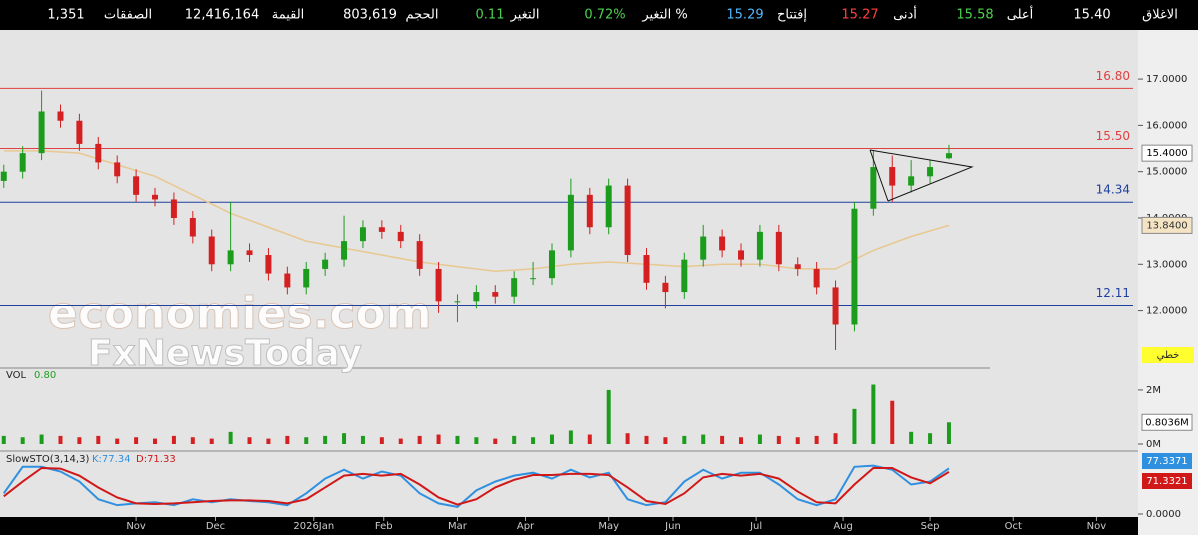 This screenshot has height=535, width=1198. What do you see at coordinates (313, 526) in the screenshot?
I see `x-tick-label: 2026Jan` at bounding box center [313, 526].